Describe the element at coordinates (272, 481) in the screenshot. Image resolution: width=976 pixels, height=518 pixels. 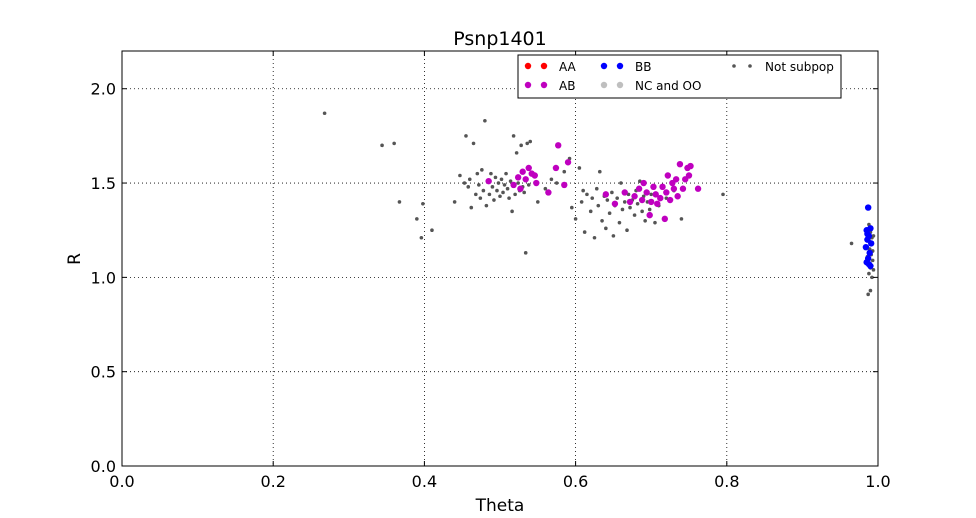
I see `x-tick-label: 0.2` at that location.